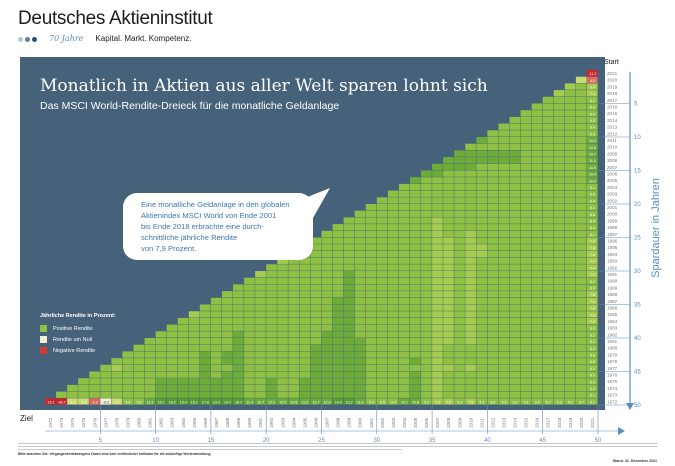 The width and height of the screenshot is (675, 466). What do you see at coordinates (592, 322) in the screenshot?
I see `cell-value: 7.9` at bounding box center [592, 322].